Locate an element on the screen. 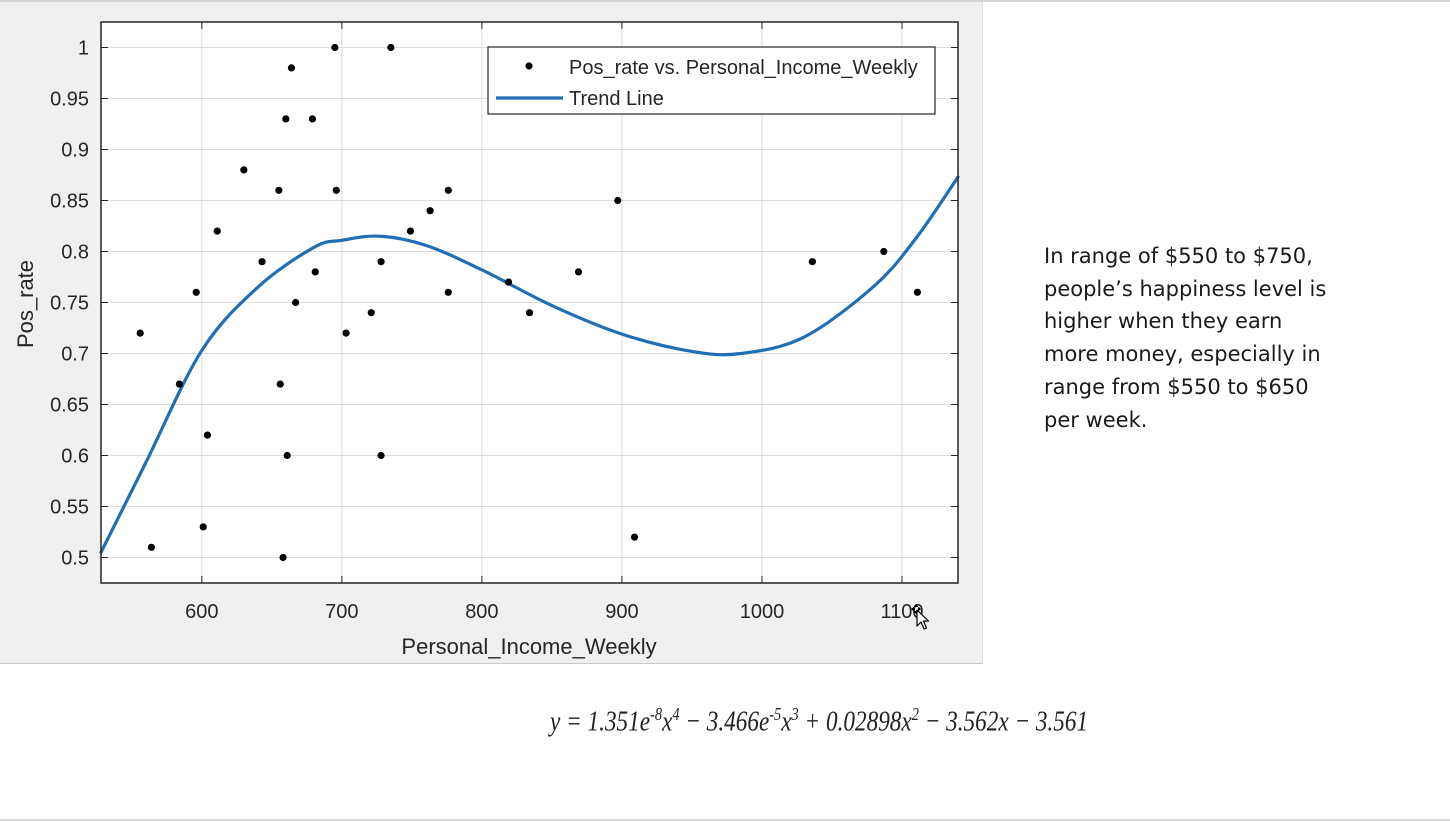  y-axis-label: Pos_rate is located at coordinates (25, 304).